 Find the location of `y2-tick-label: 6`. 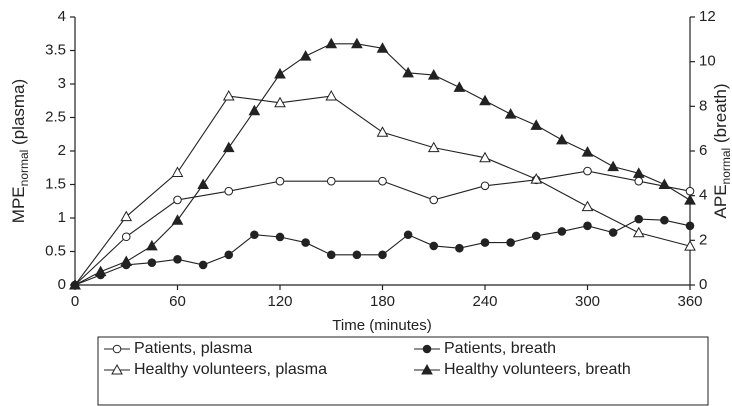

y2-tick-label: 6 is located at coordinates (703, 150).